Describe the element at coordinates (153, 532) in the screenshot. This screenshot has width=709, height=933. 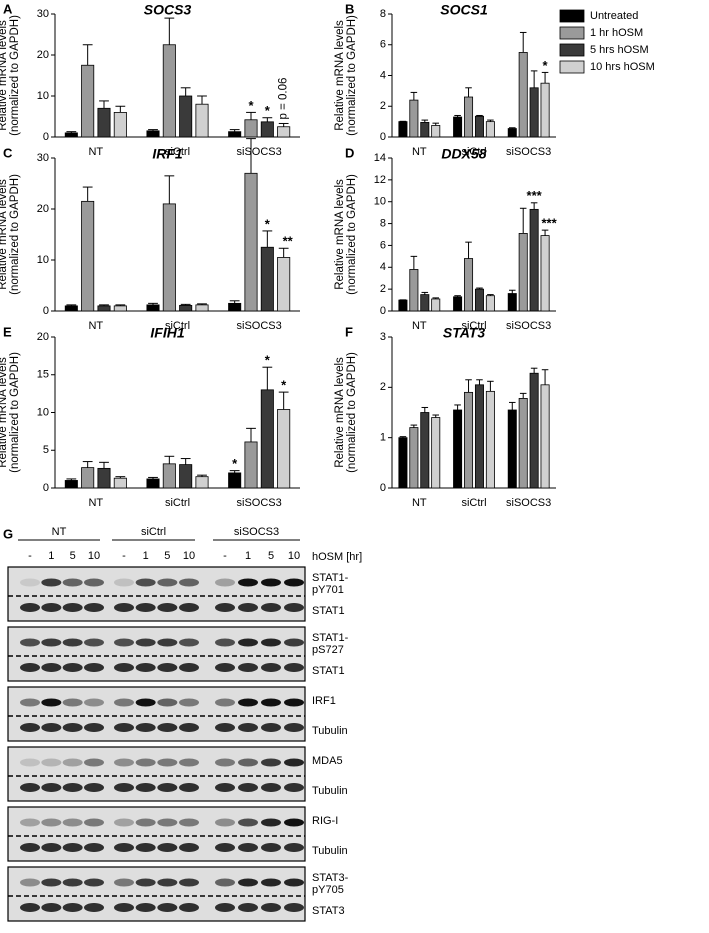
I see `group-label: siCtrl` at that location.